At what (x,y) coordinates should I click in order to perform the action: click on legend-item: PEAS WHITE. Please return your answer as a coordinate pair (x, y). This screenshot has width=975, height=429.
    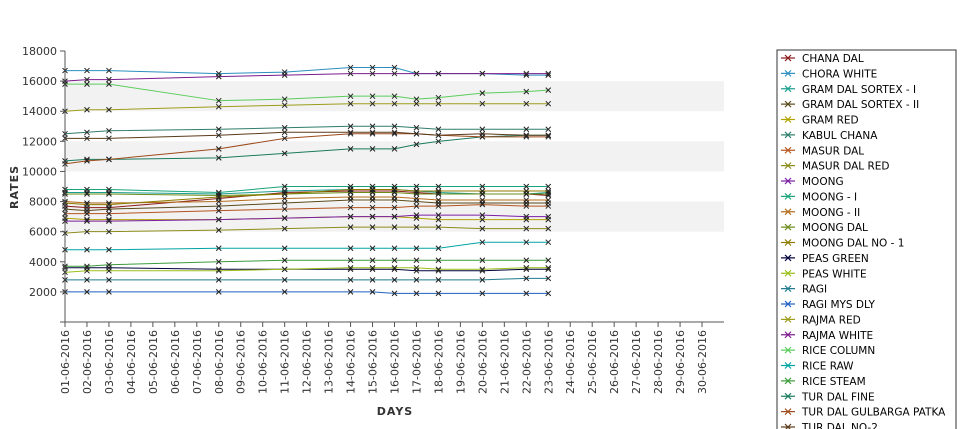
    Looking at the image, I should click on (824, 274).